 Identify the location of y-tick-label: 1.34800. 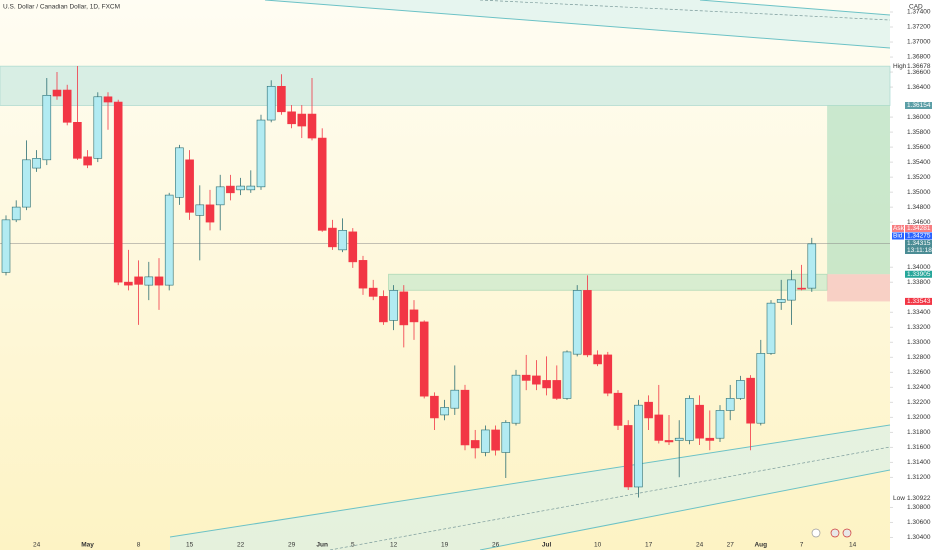
(919, 207).